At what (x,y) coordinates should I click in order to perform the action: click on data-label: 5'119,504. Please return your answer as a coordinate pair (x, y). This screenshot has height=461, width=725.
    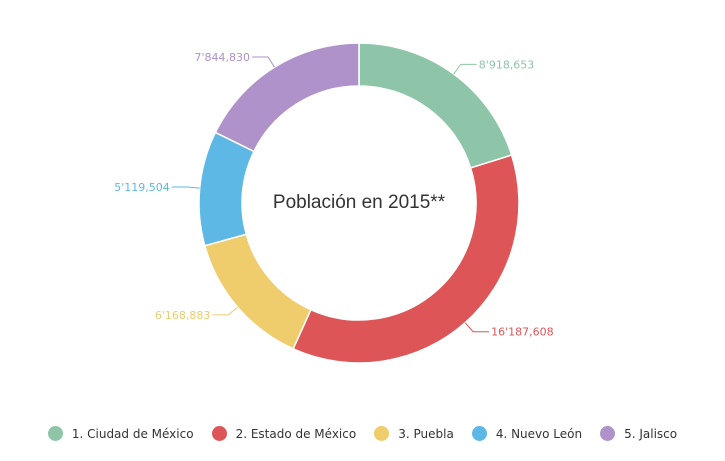
    Looking at the image, I should click on (142, 187).